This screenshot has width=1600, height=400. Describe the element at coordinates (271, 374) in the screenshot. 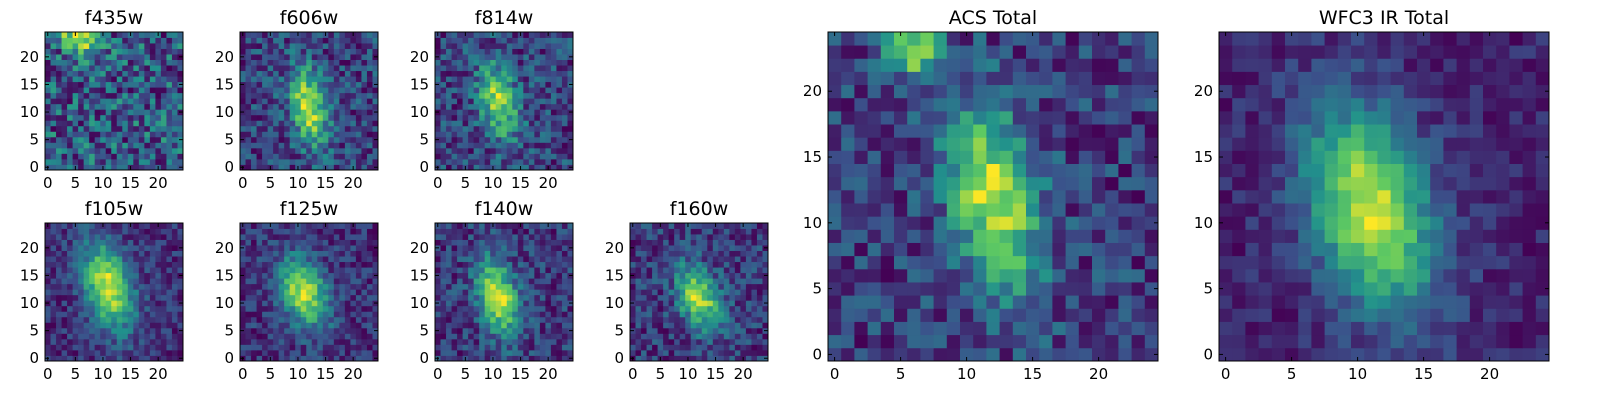

I see `x-tick-label: 5` at that location.